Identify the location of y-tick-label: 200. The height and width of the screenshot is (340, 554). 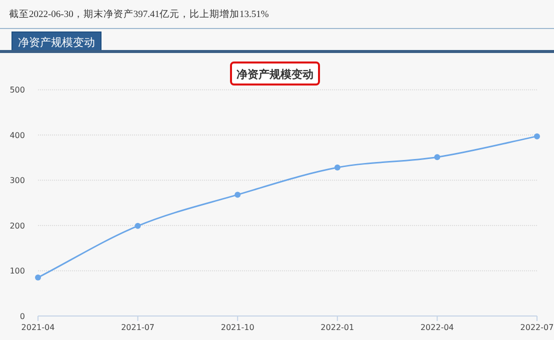
(17, 225).